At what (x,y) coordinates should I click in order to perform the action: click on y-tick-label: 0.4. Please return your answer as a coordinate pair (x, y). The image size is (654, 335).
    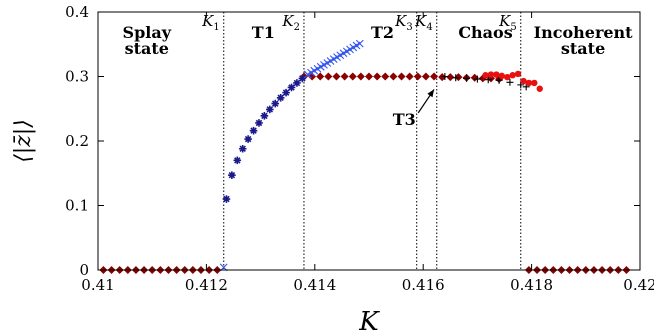
    Looking at the image, I should click on (77, 12).